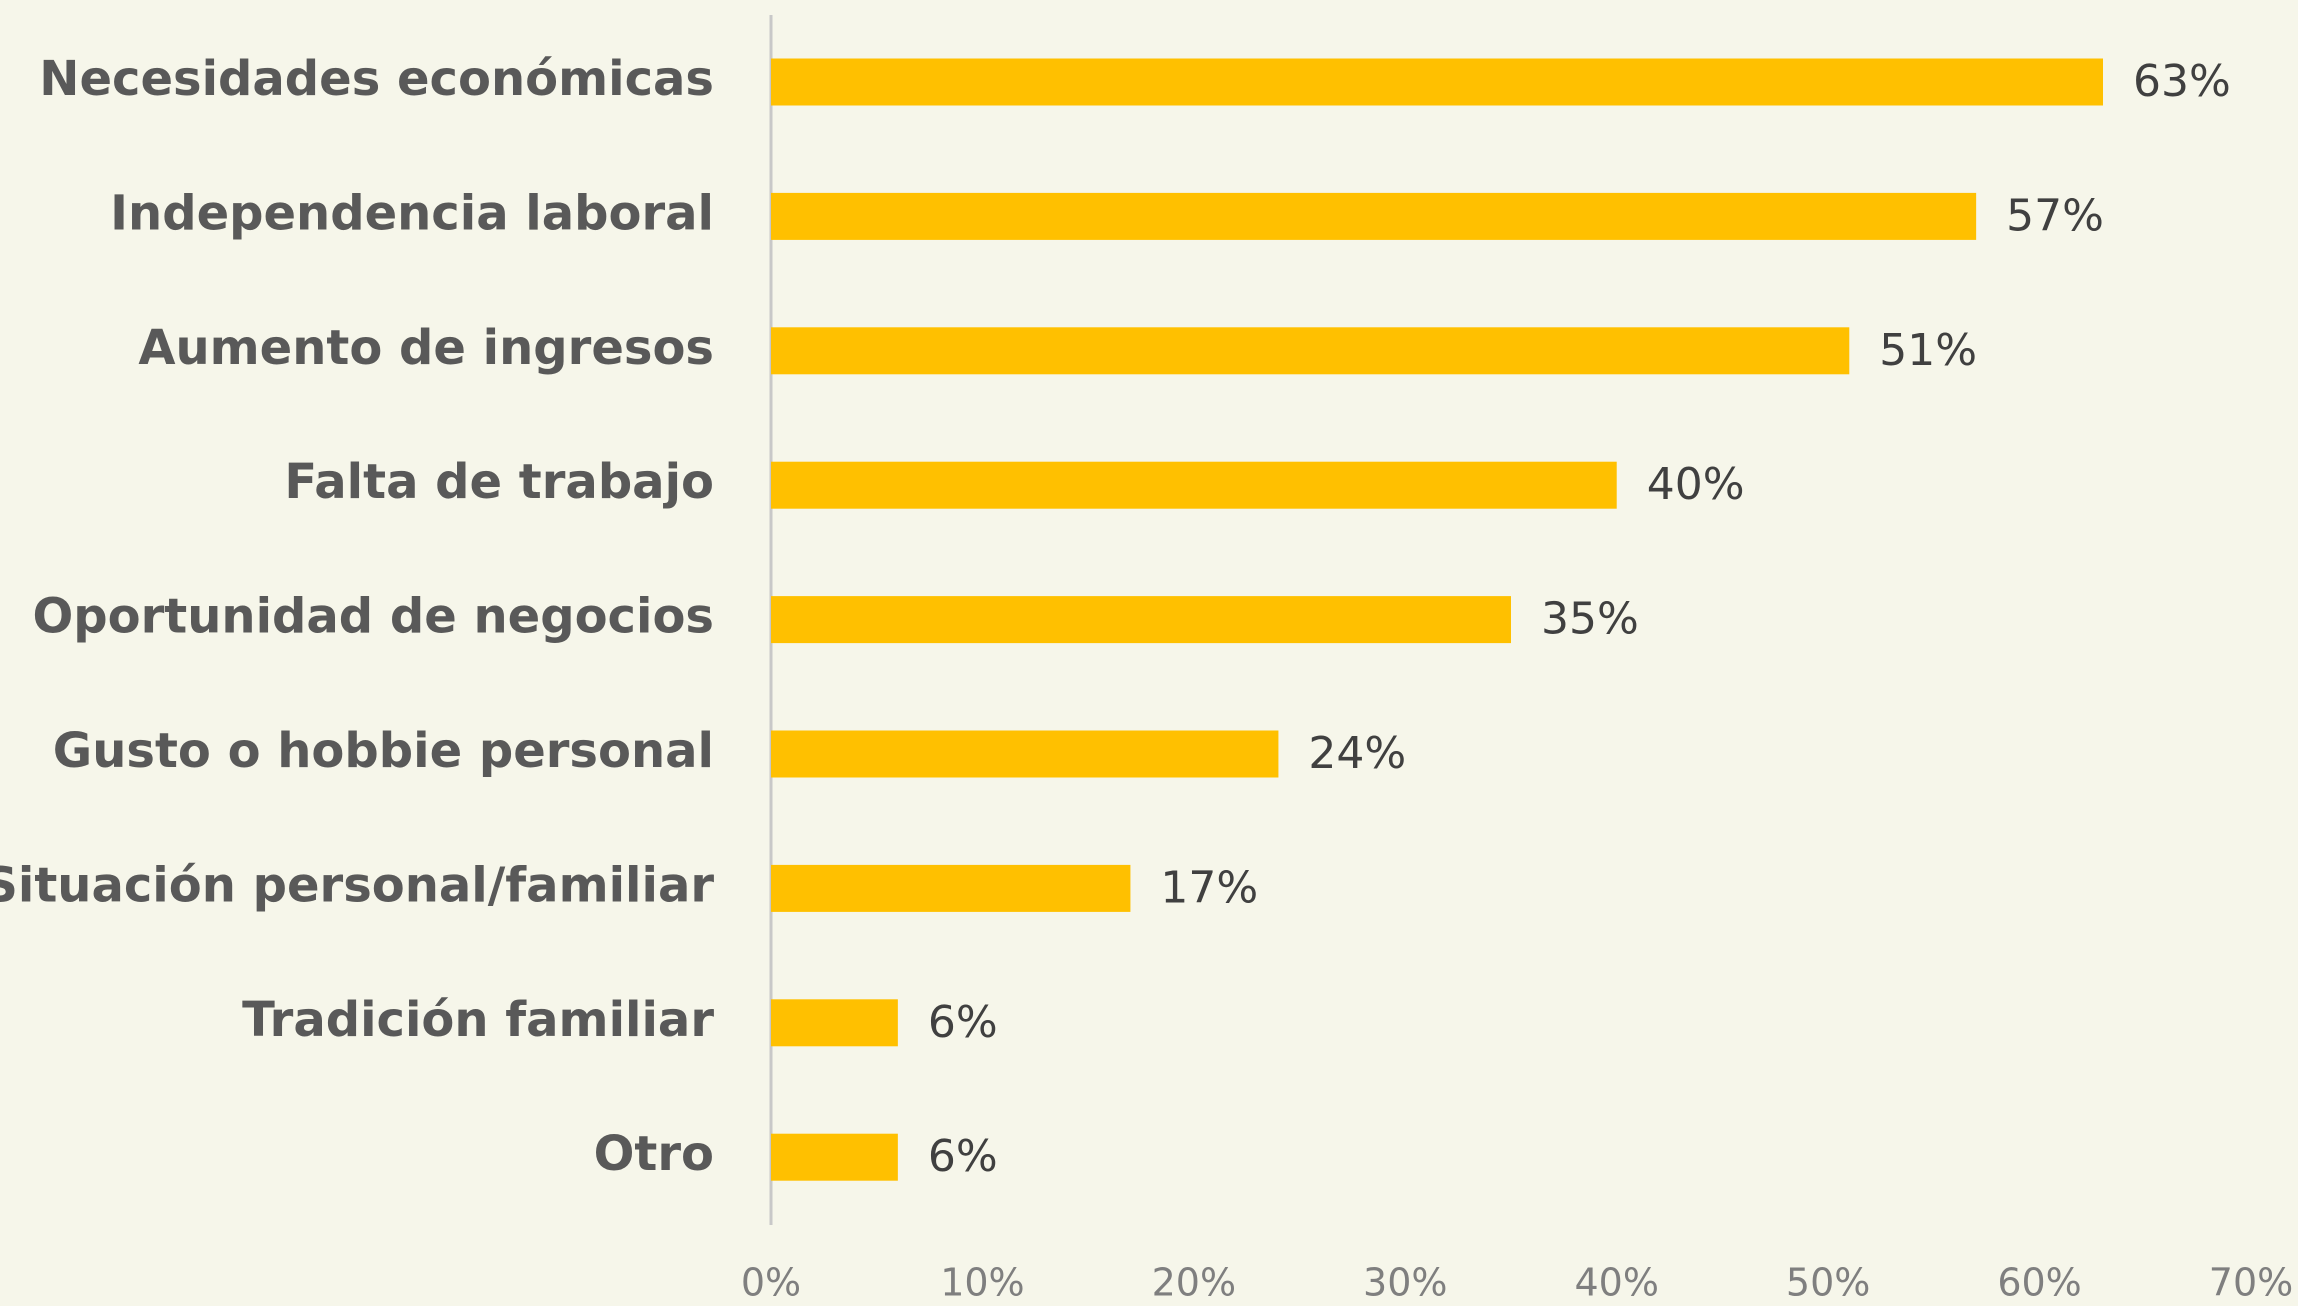 This screenshot has height=1306, width=2298. I want to click on y-tick-label: Gusto o hobbie personal, so click(383, 751).